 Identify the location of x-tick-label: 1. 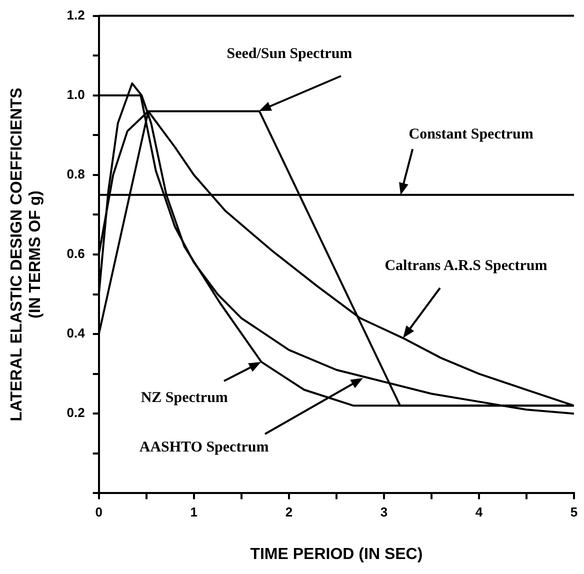
(194, 512).